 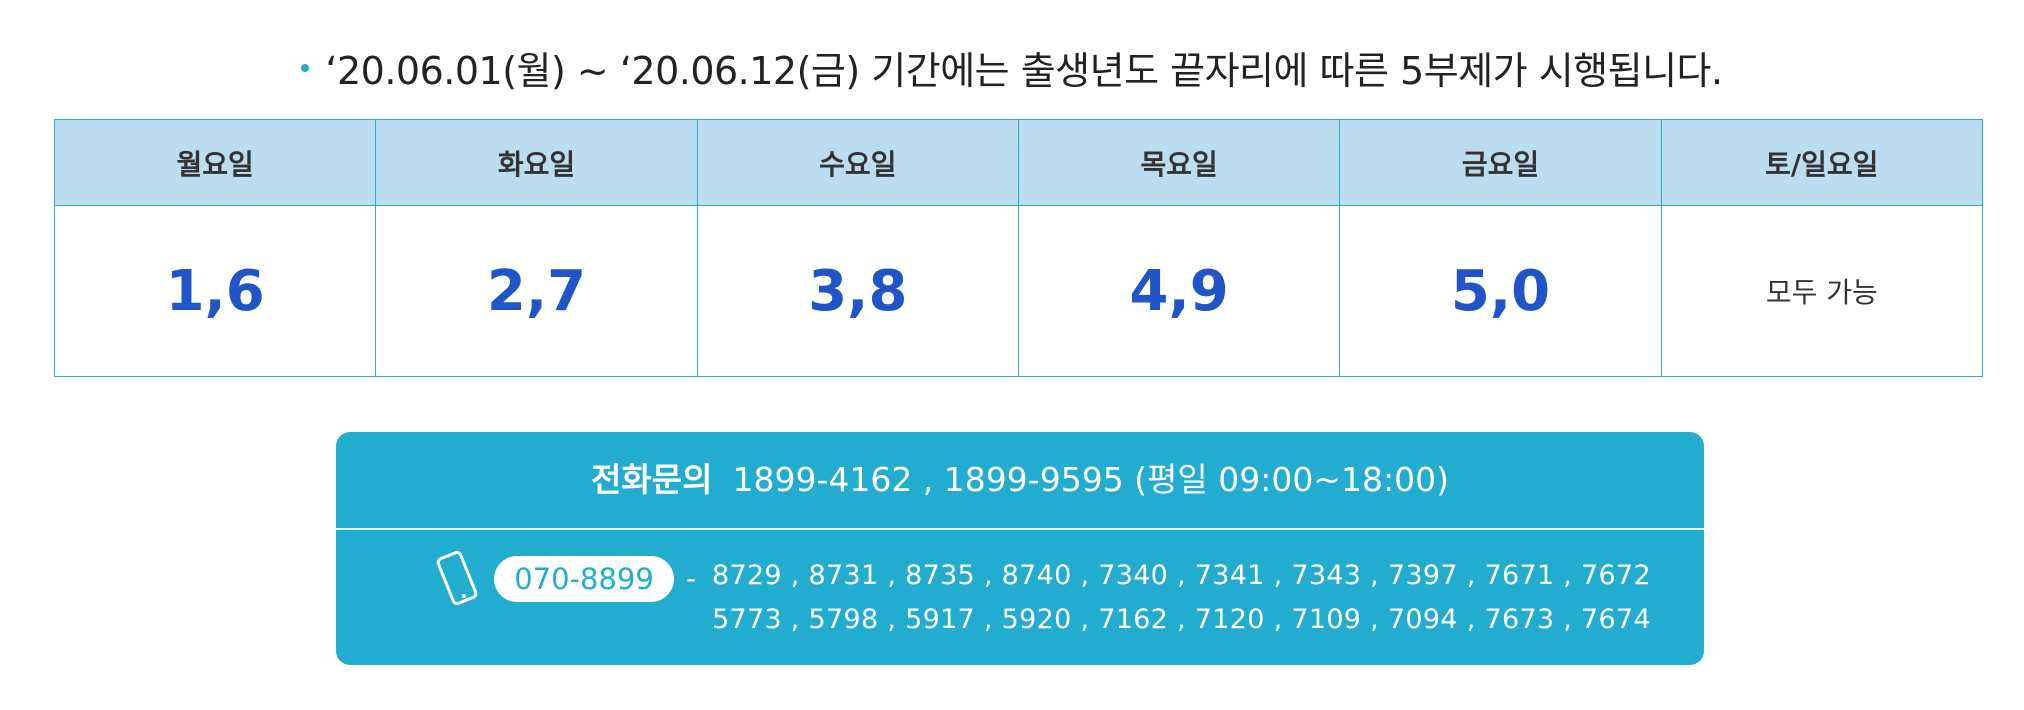 What do you see at coordinates (1179, 162) in the screenshot?
I see `header-cell: 목요일` at bounding box center [1179, 162].